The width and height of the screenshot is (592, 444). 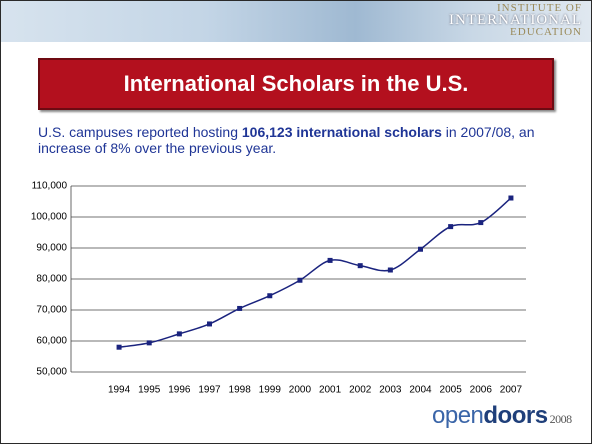 I want to click on chart-title: International Scholars in the U.S., so click(x=296, y=84).